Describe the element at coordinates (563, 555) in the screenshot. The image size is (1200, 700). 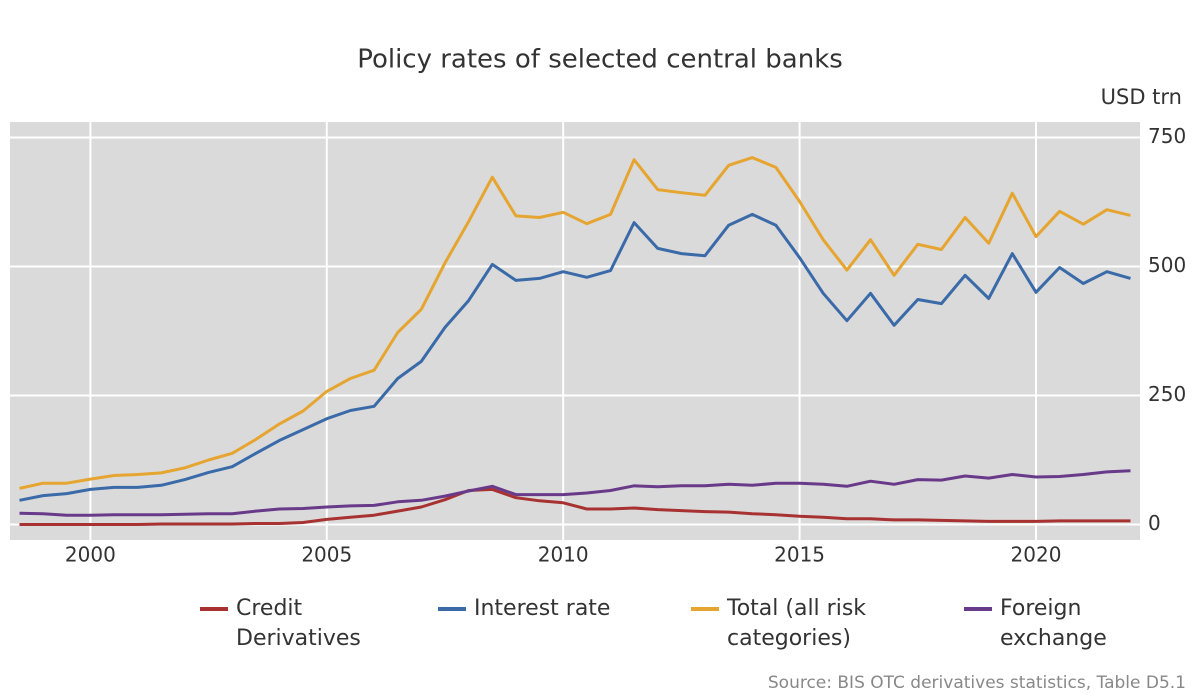
I see `x-tick-label: 2010` at that location.